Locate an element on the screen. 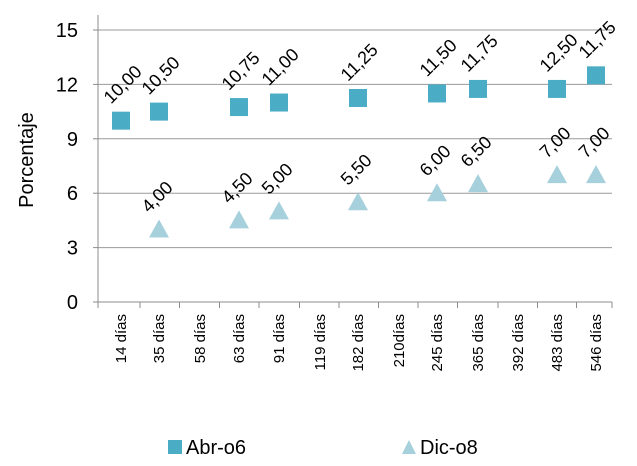 The image size is (637, 466). legend: Abr-o6 Dic-o8 is located at coordinates (323, 448).